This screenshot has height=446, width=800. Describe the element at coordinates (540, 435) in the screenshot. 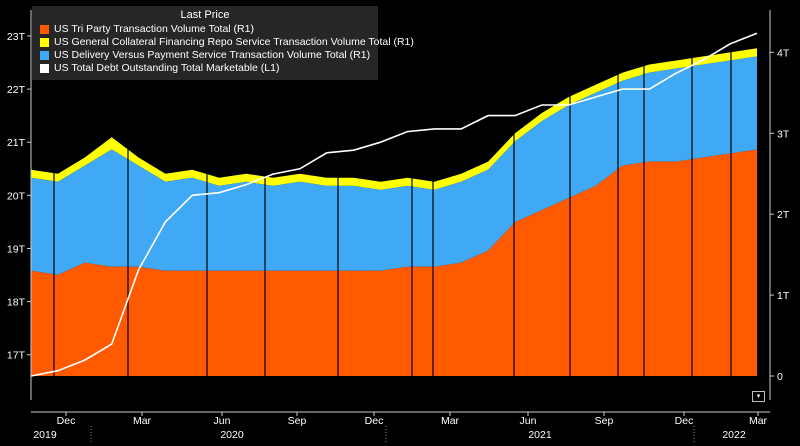

I see `x-year-label: 2021` at that location.